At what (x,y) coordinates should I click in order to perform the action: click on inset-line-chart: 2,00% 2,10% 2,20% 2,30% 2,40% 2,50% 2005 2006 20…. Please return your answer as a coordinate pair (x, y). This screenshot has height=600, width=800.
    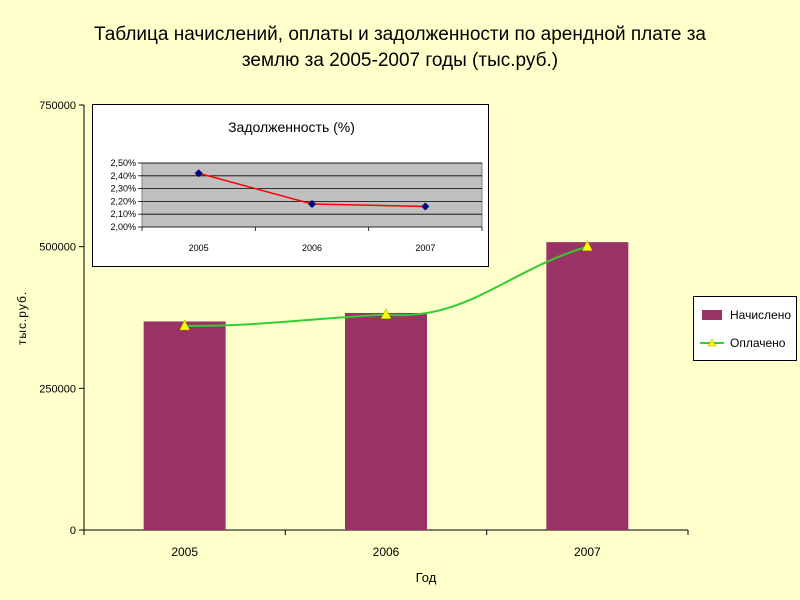
    Looking at the image, I should click on (296, 205).